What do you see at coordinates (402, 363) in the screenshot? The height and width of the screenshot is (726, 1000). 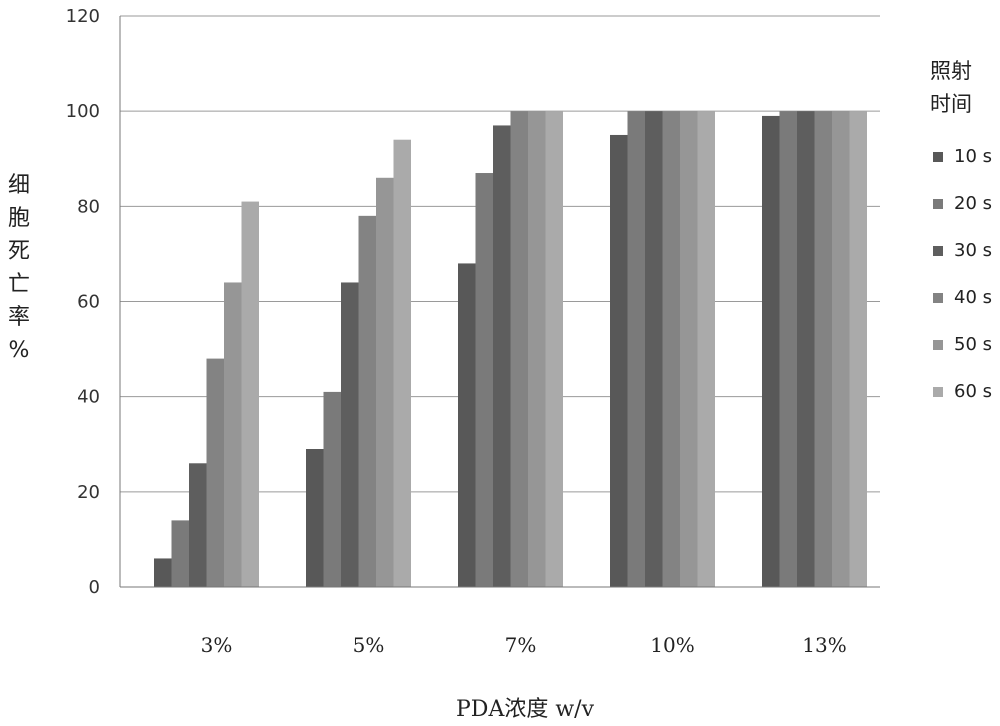 I see `bar-60s-5pct` at bounding box center [402, 363].